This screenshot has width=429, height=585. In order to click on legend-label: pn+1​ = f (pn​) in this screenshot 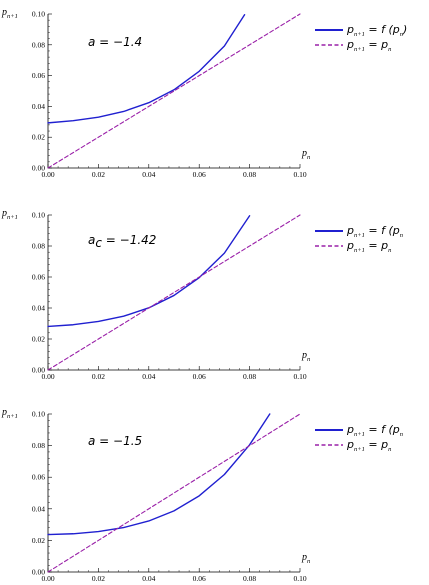, I will do `click(376, 30)`.